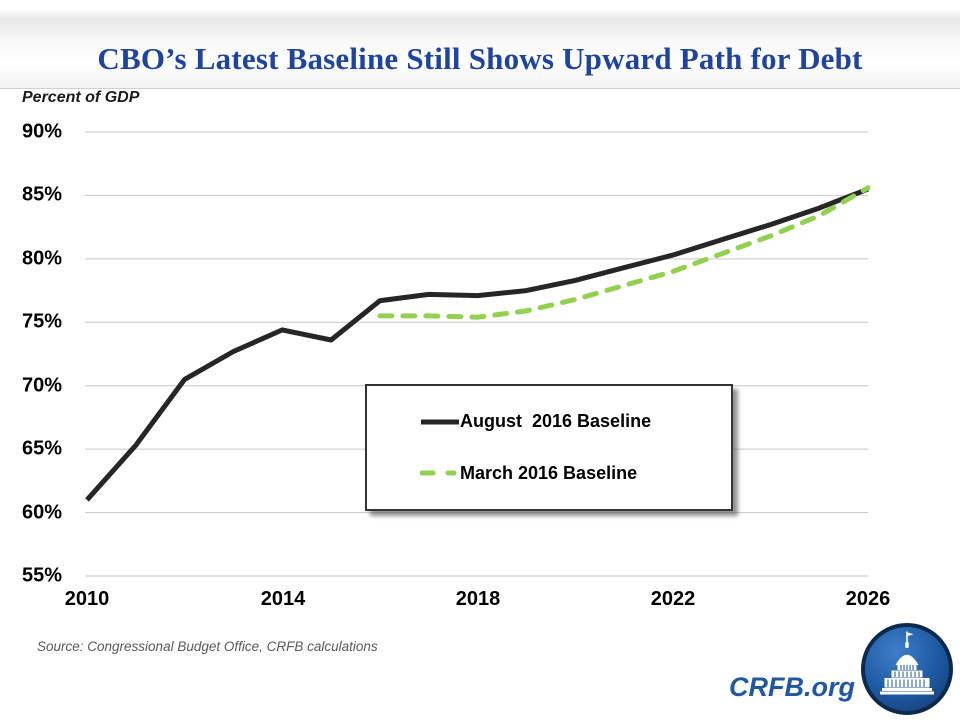  I want to click on legend-box: August 2016 Baseline March 2016 Baseline, so click(549, 447).